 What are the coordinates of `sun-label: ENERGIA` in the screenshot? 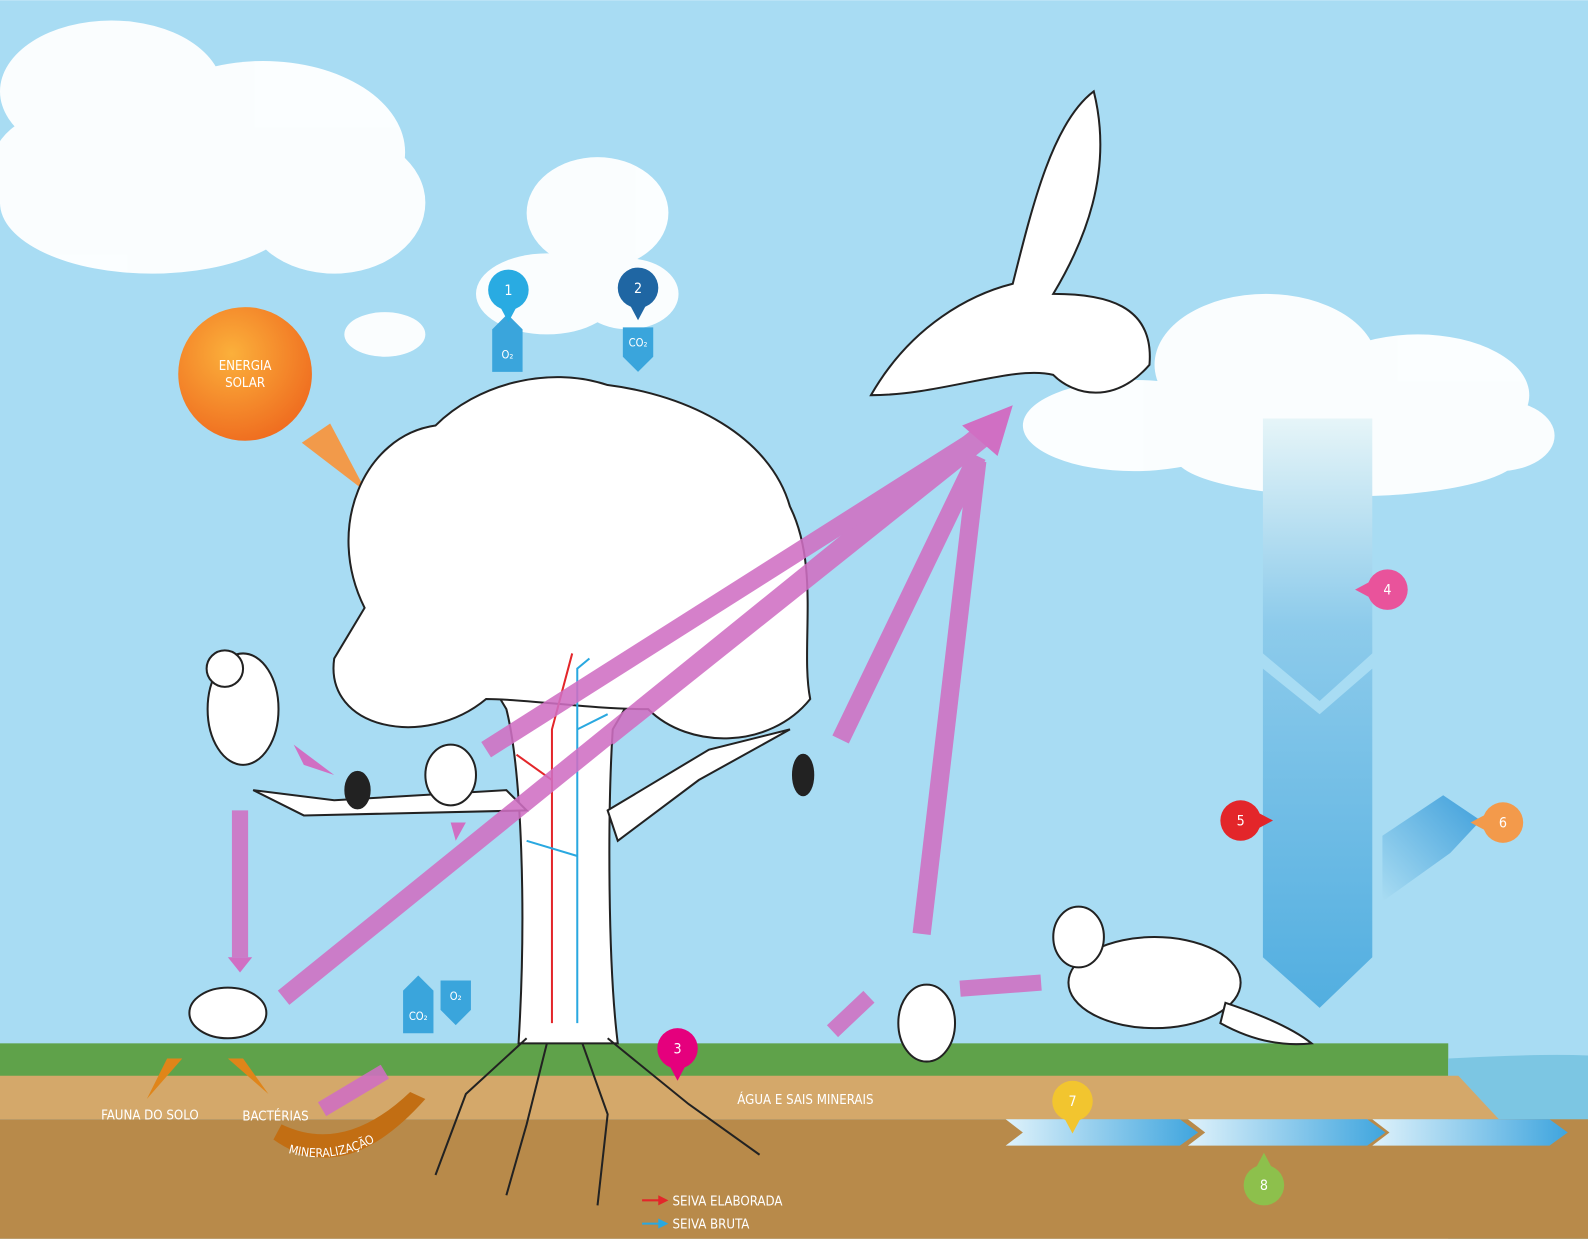 It's located at (245, 366).